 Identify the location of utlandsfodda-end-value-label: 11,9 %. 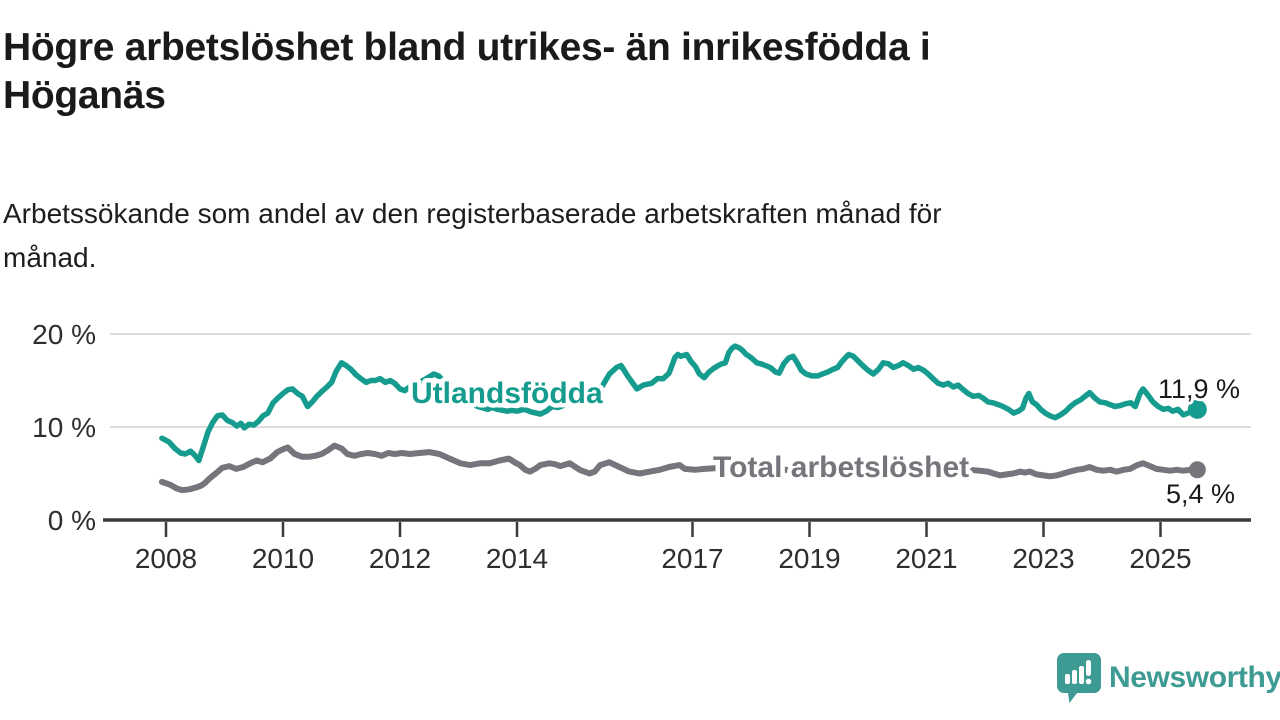
(1199, 389).